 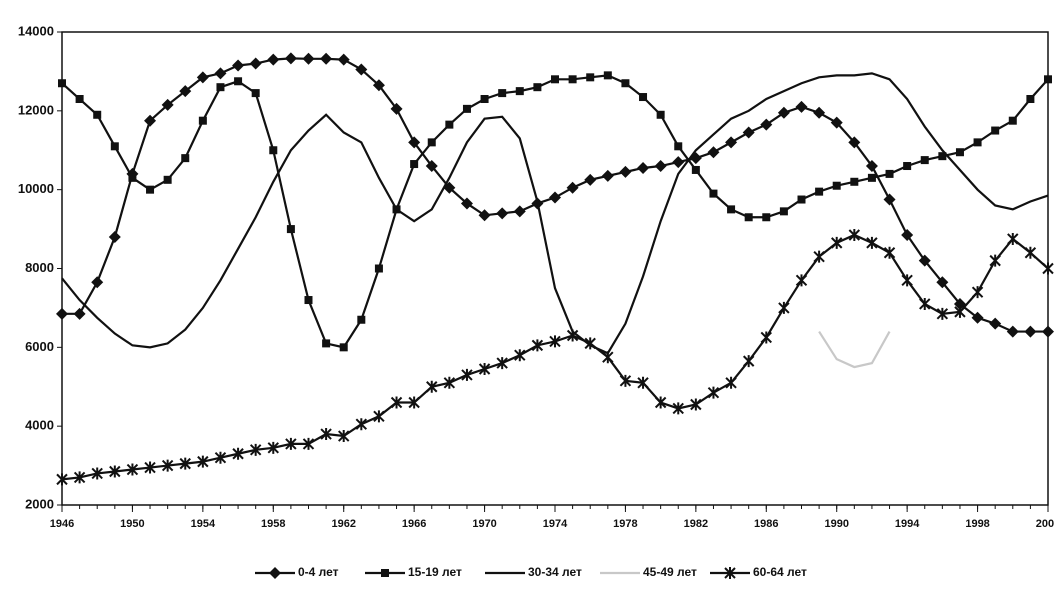 I want to click on legend-item: 15-19 лет, so click(x=413, y=572).